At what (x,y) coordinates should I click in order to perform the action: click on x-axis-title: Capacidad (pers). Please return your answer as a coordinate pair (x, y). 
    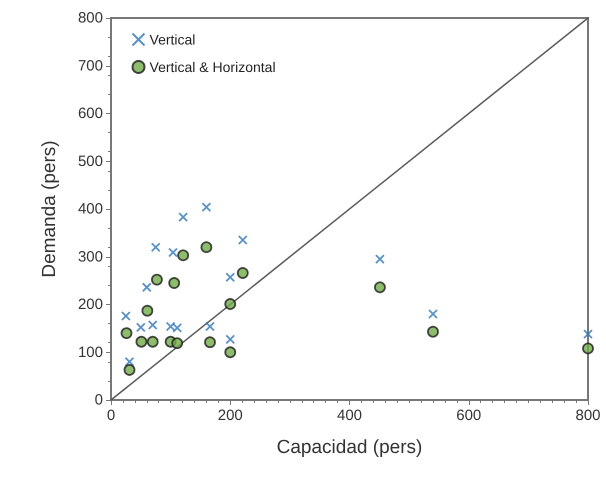
    Looking at the image, I should click on (349, 447).